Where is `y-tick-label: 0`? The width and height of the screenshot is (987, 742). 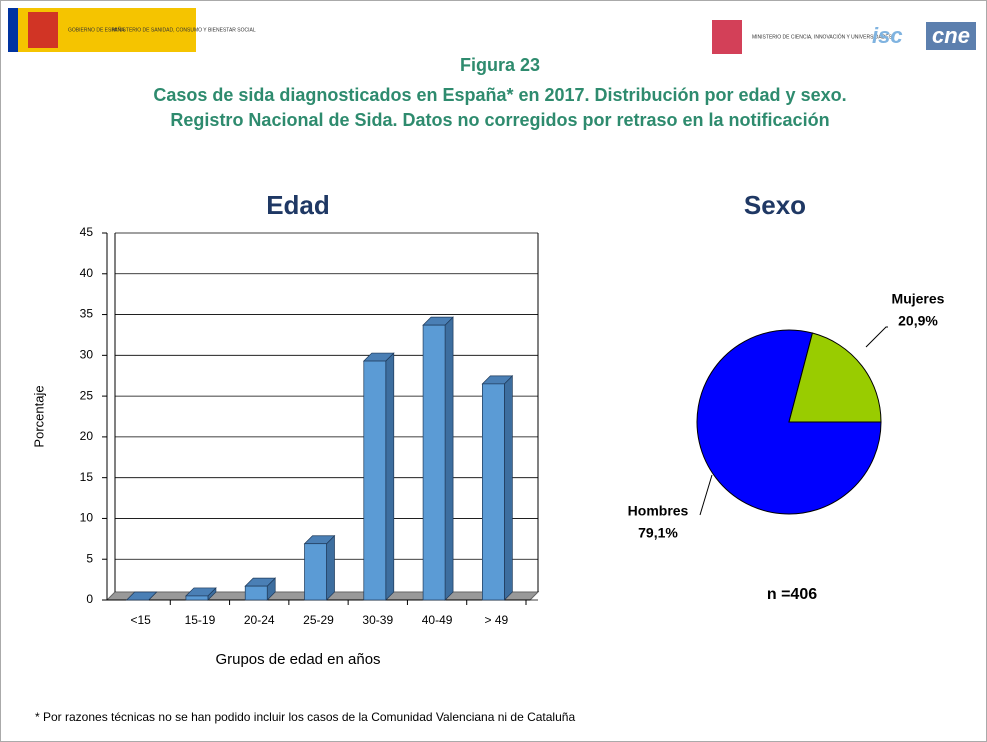 y-tick-label: 0 is located at coordinates (89, 599).